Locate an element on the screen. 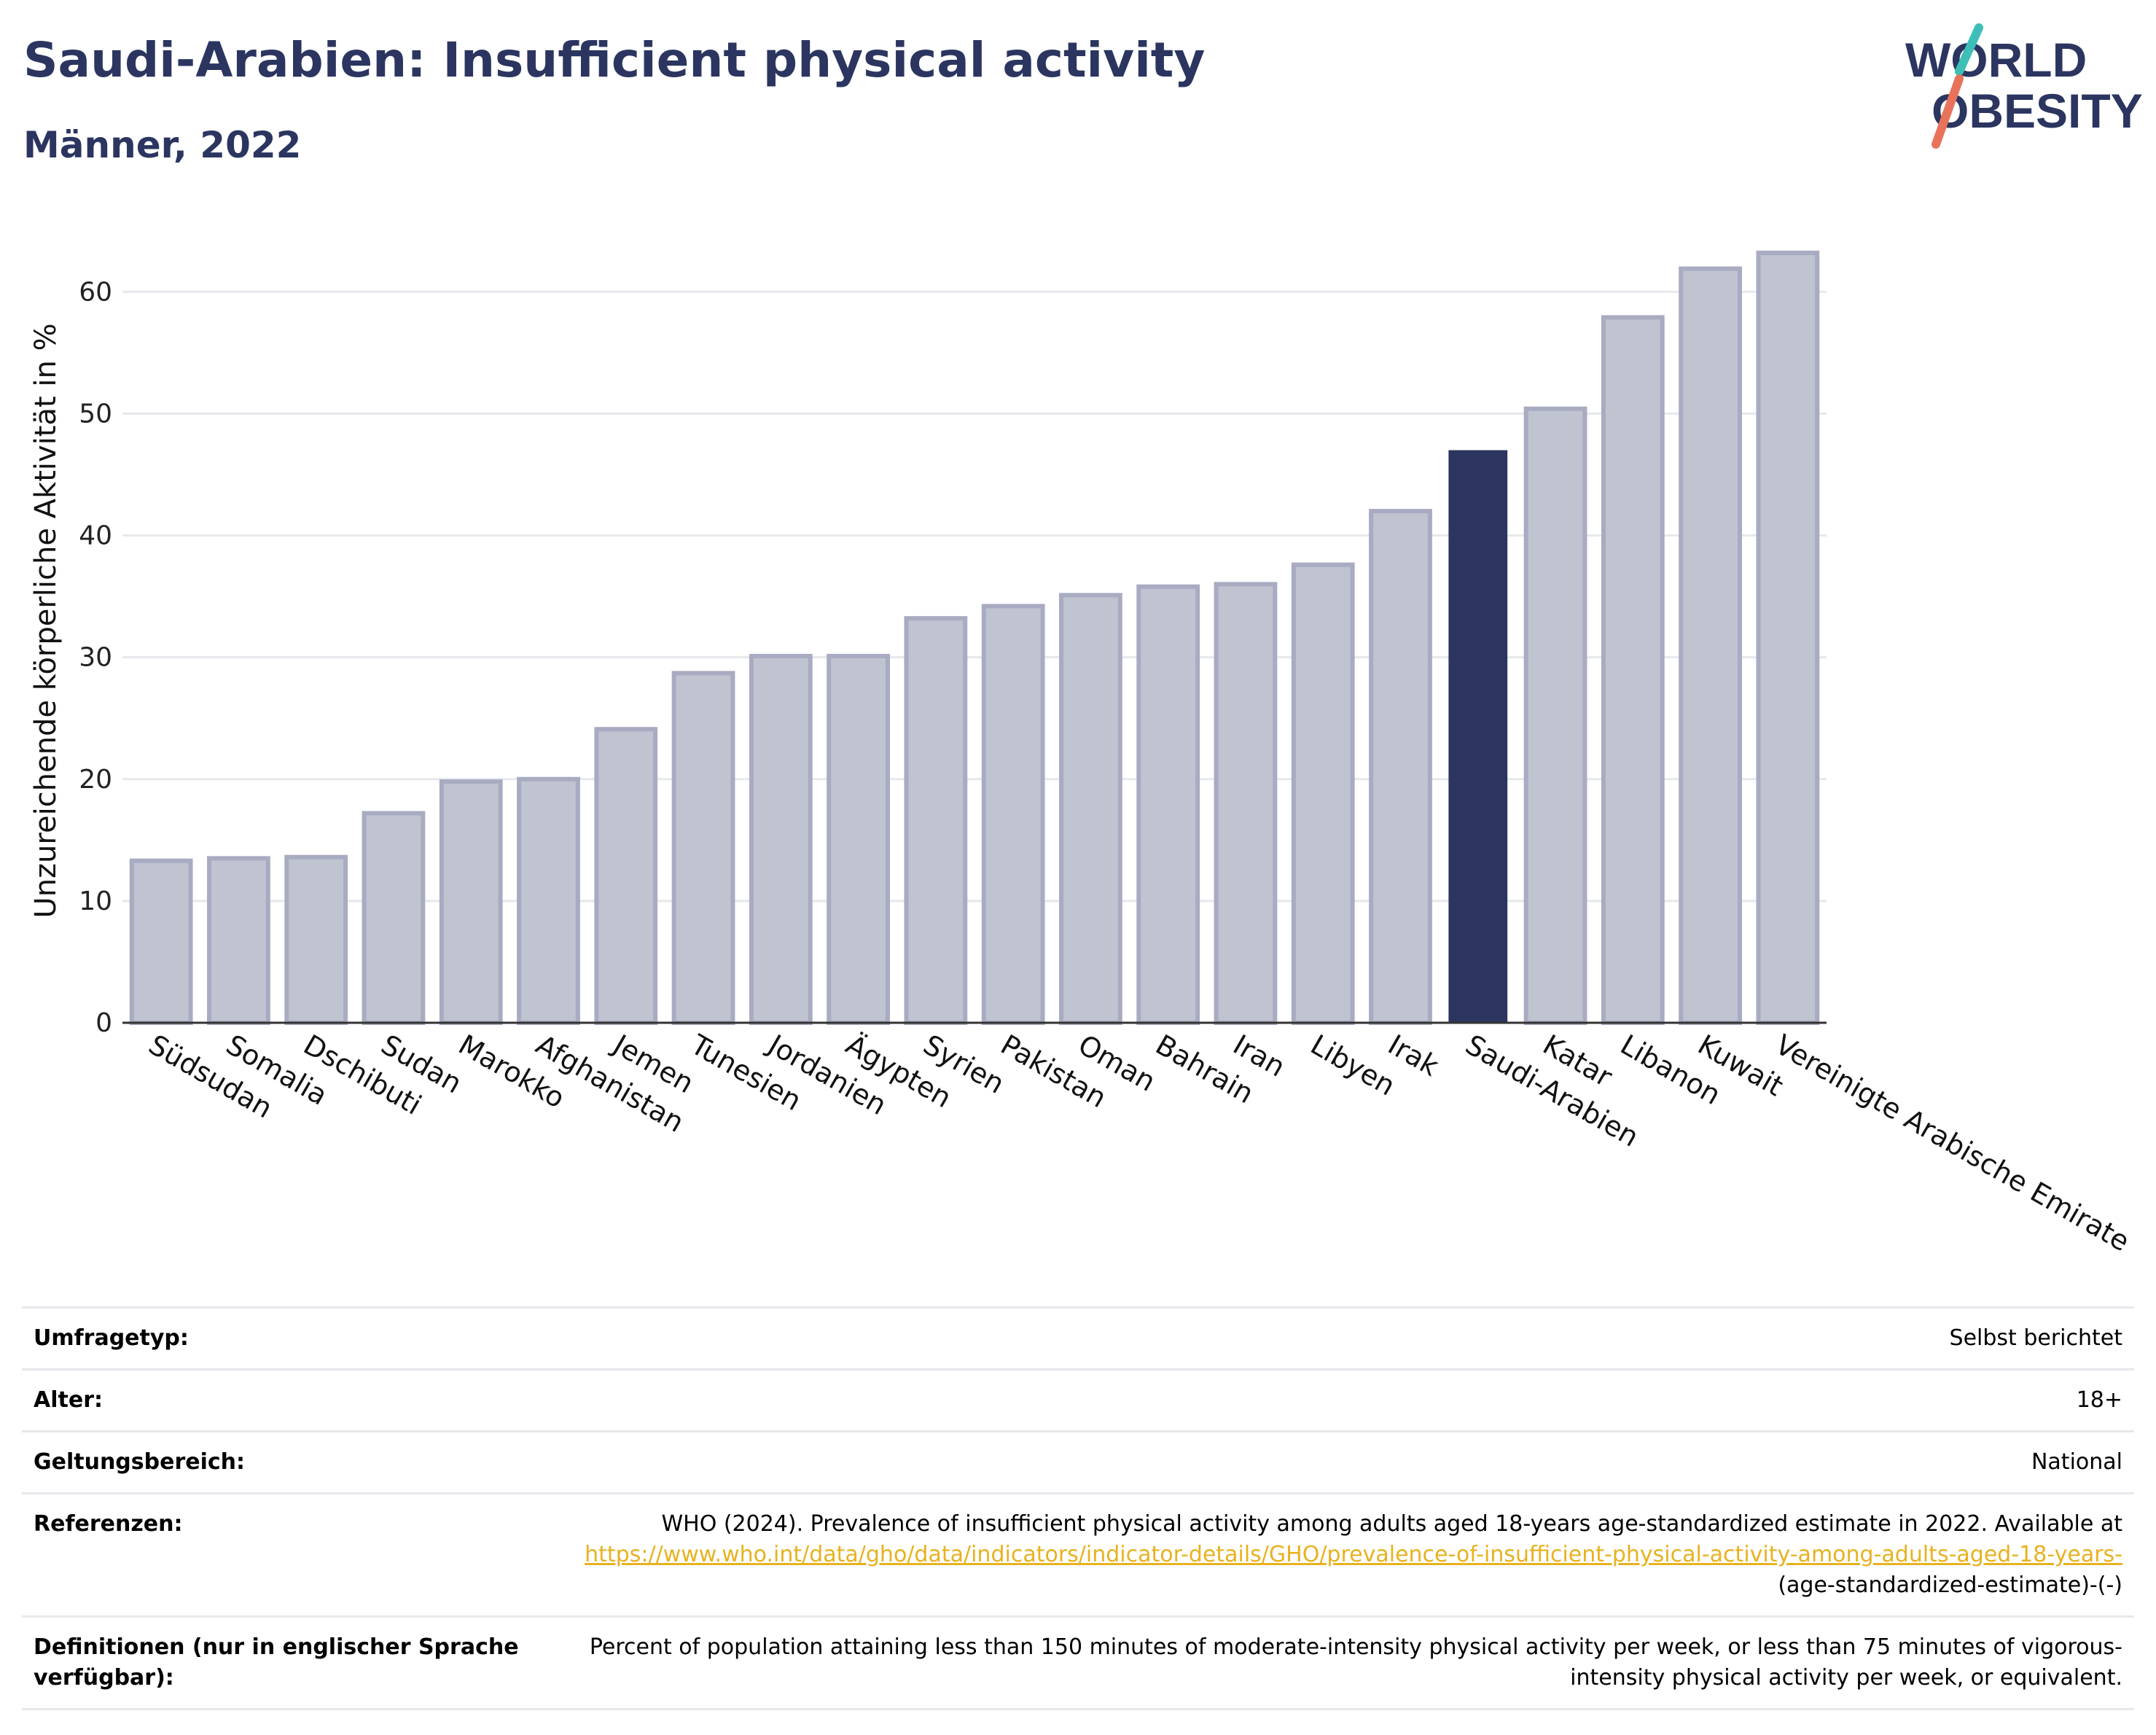 Image resolution: width=2156 pixels, height=1735 pixels. logo-slash-bottom is located at coordinates (1948, 111).